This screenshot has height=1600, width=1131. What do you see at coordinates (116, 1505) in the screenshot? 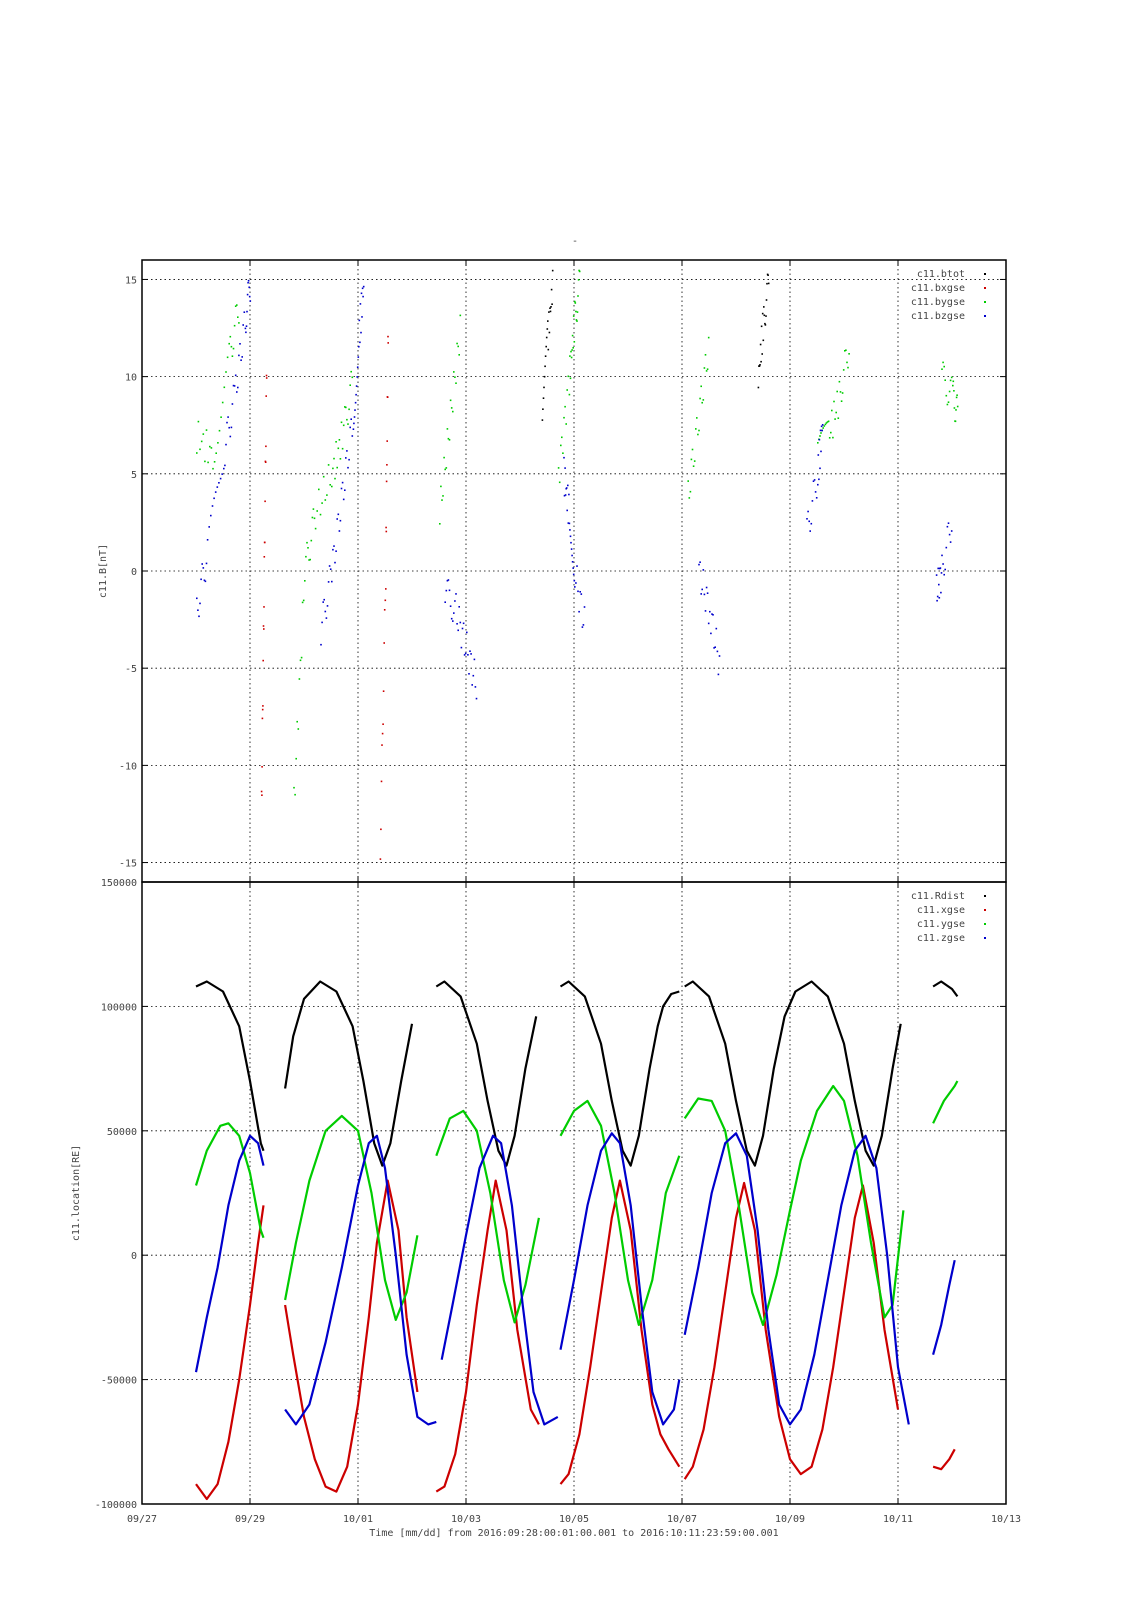
I see `y-tick-label: -100000` at bounding box center [116, 1505].